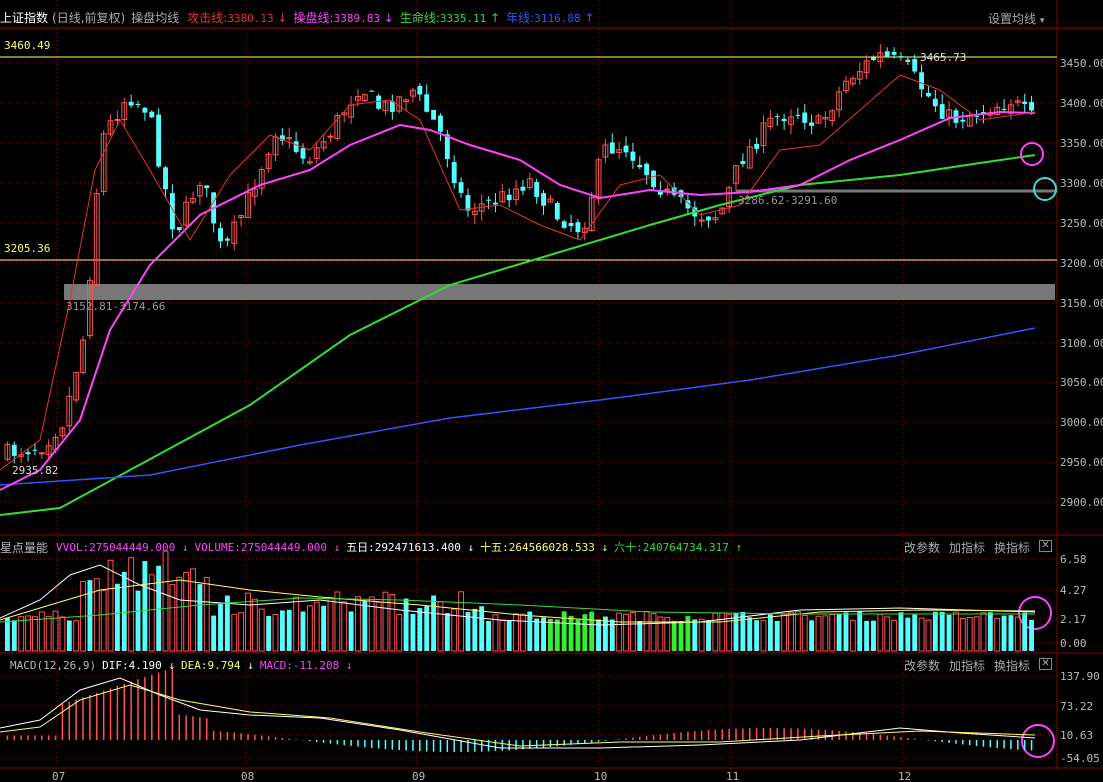 The height and width of the screenshot is (782, 1103). I want to click on date-label-07: 07, so click(59, 776).